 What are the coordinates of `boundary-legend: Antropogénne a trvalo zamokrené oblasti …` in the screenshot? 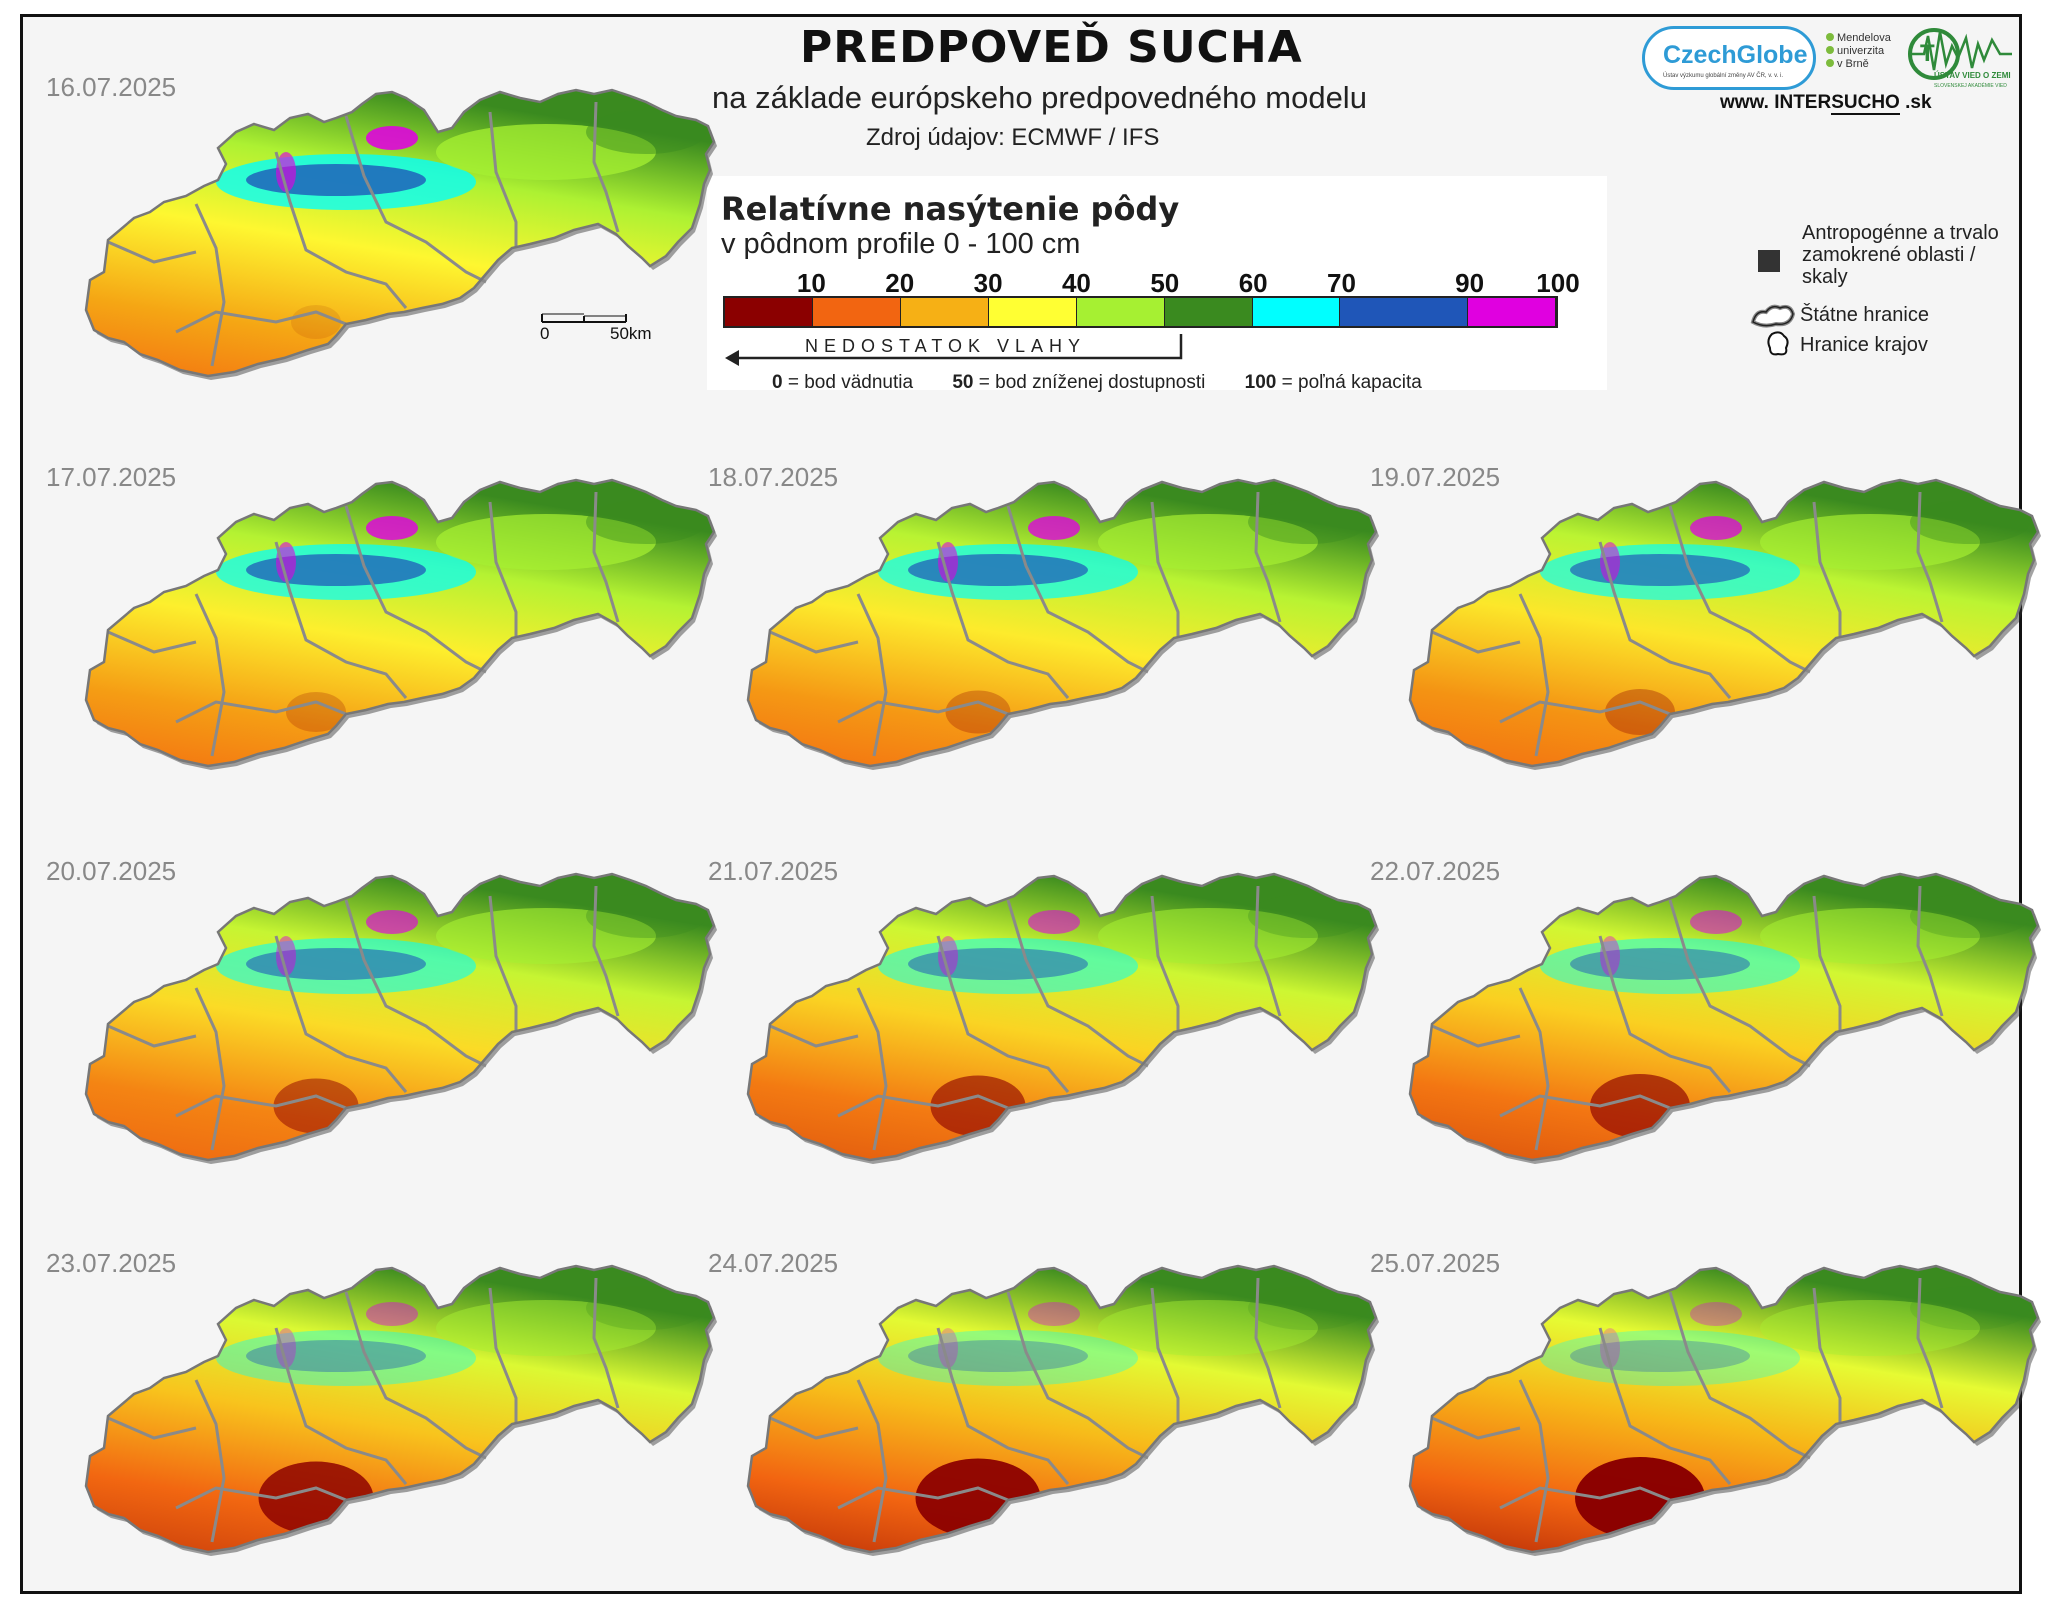 It's located at (1885, 299).